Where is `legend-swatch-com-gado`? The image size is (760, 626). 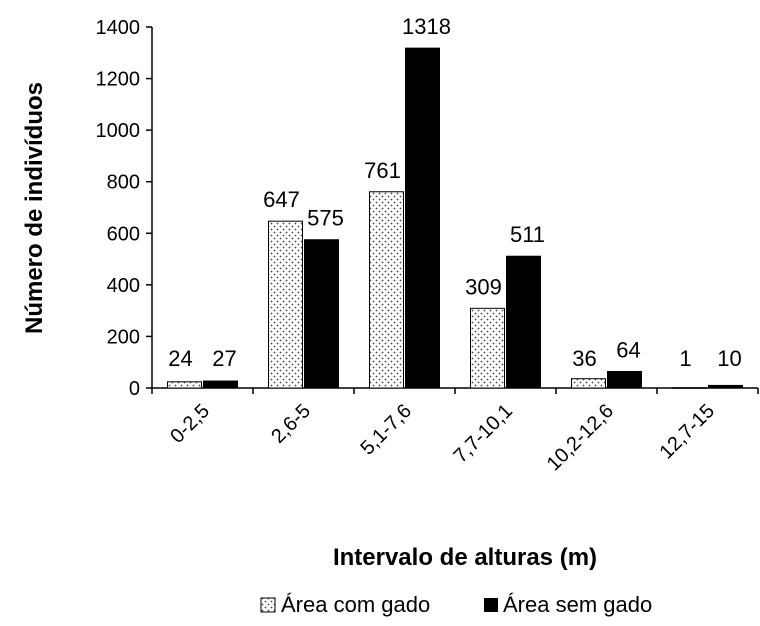
legend-swatch-com-gado is located at coordinates (268, 605).